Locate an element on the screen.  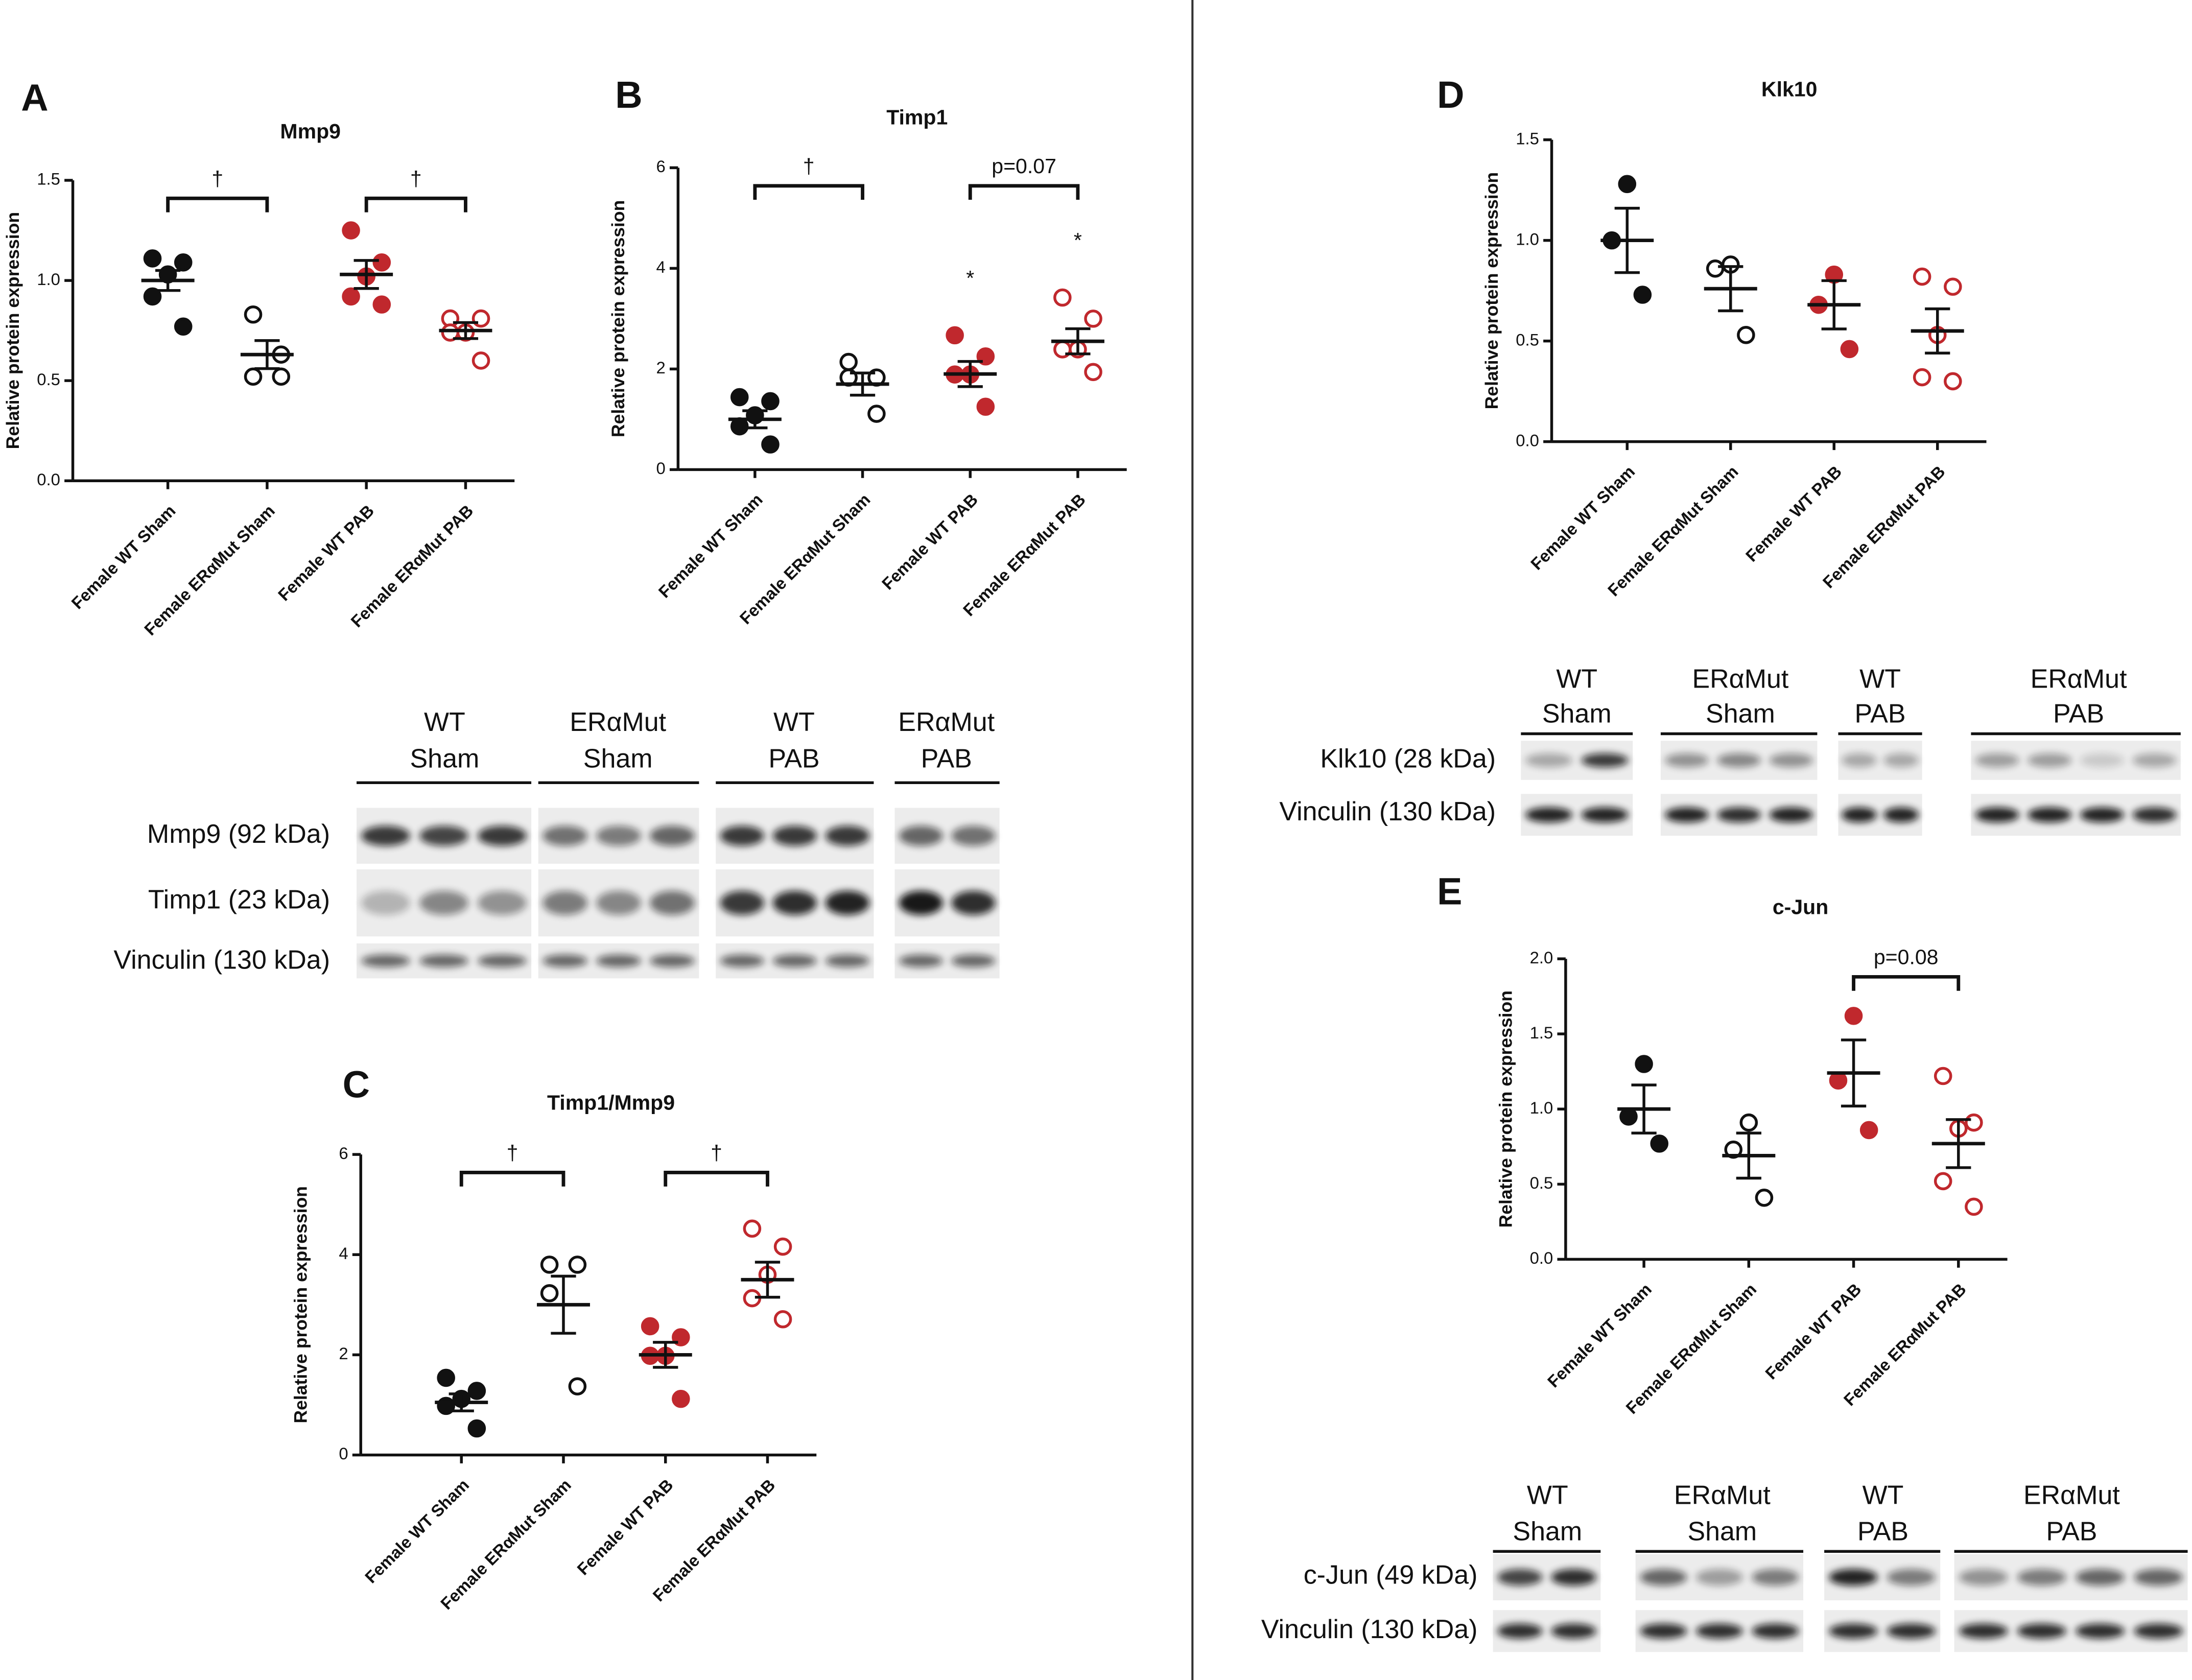
bracket-label: p=0.07 is located at coordinates (1024, 166).